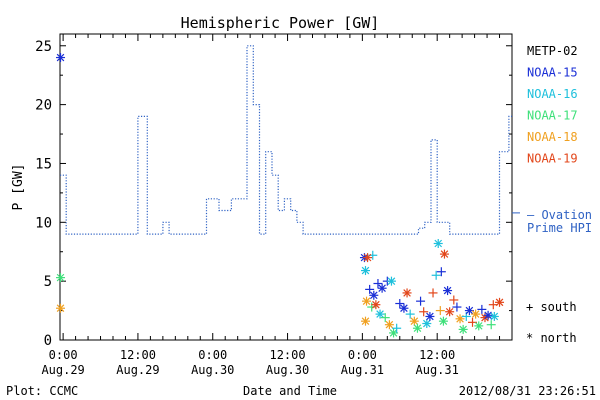  I want to click on ovation-label-line1: — Ovation, so click(559, 215).